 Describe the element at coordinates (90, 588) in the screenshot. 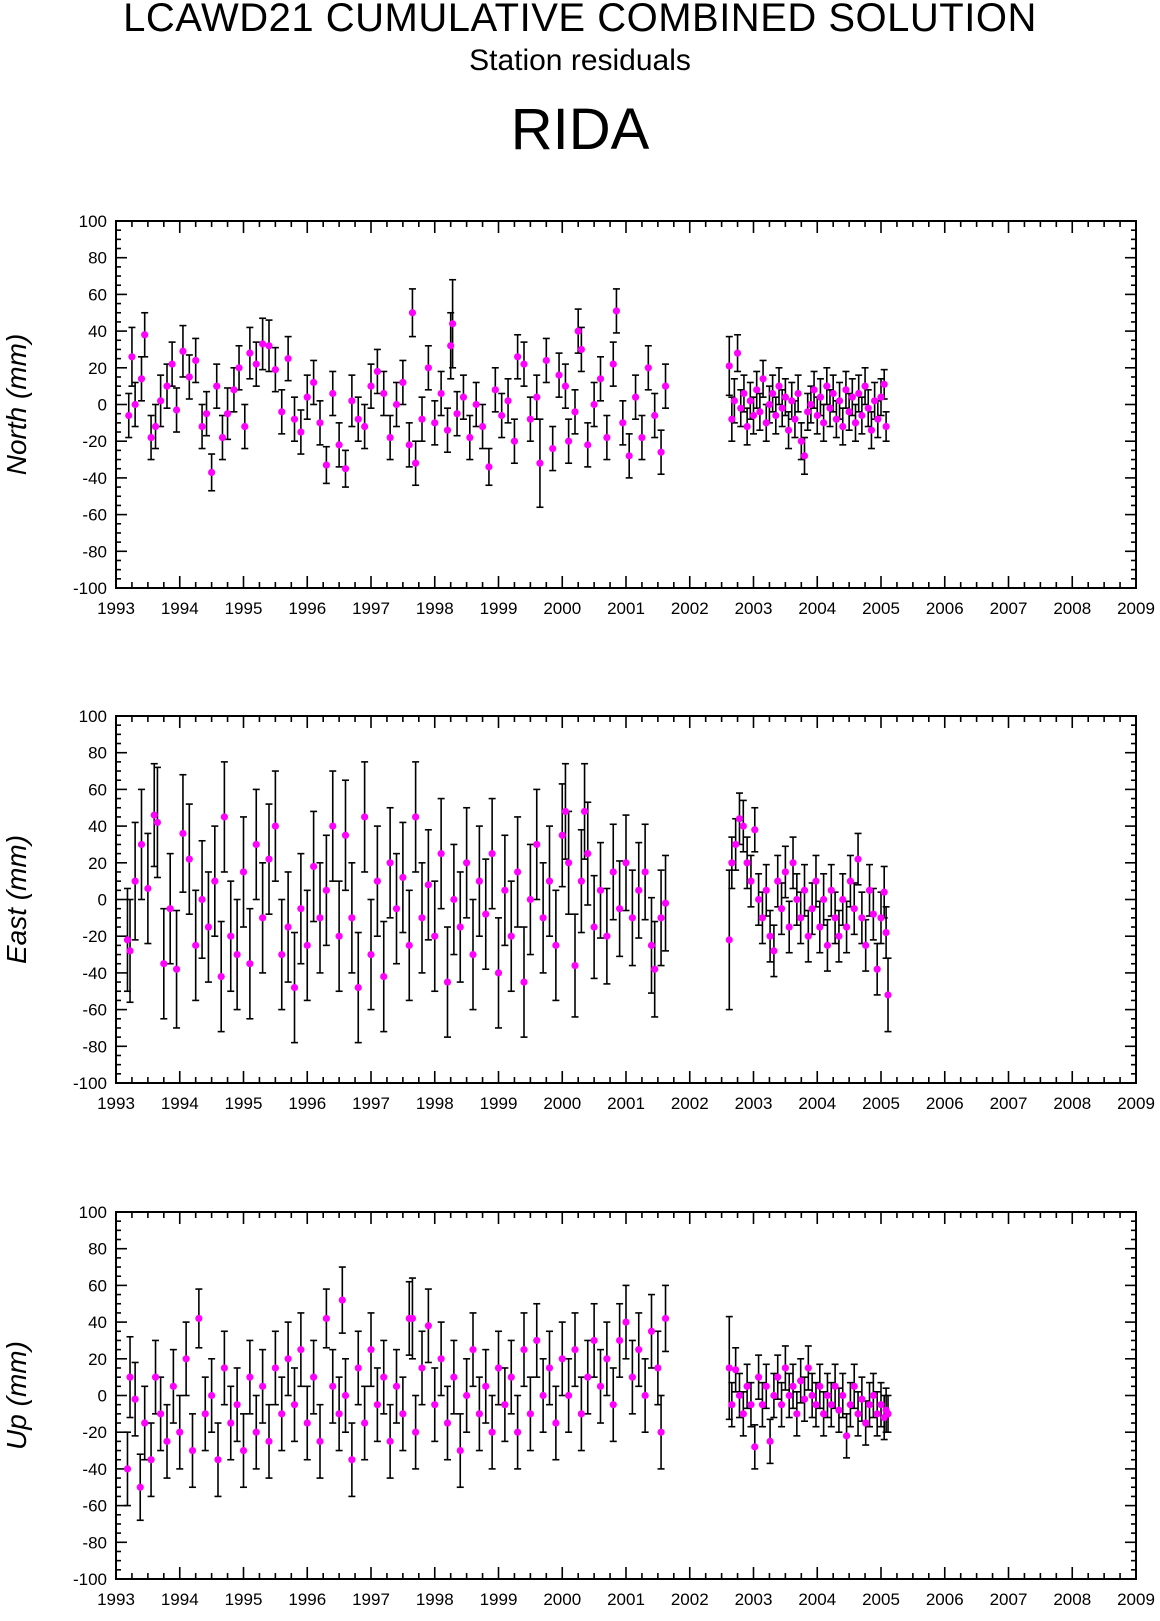

I see `north-y-tick-label: -100` at that location.